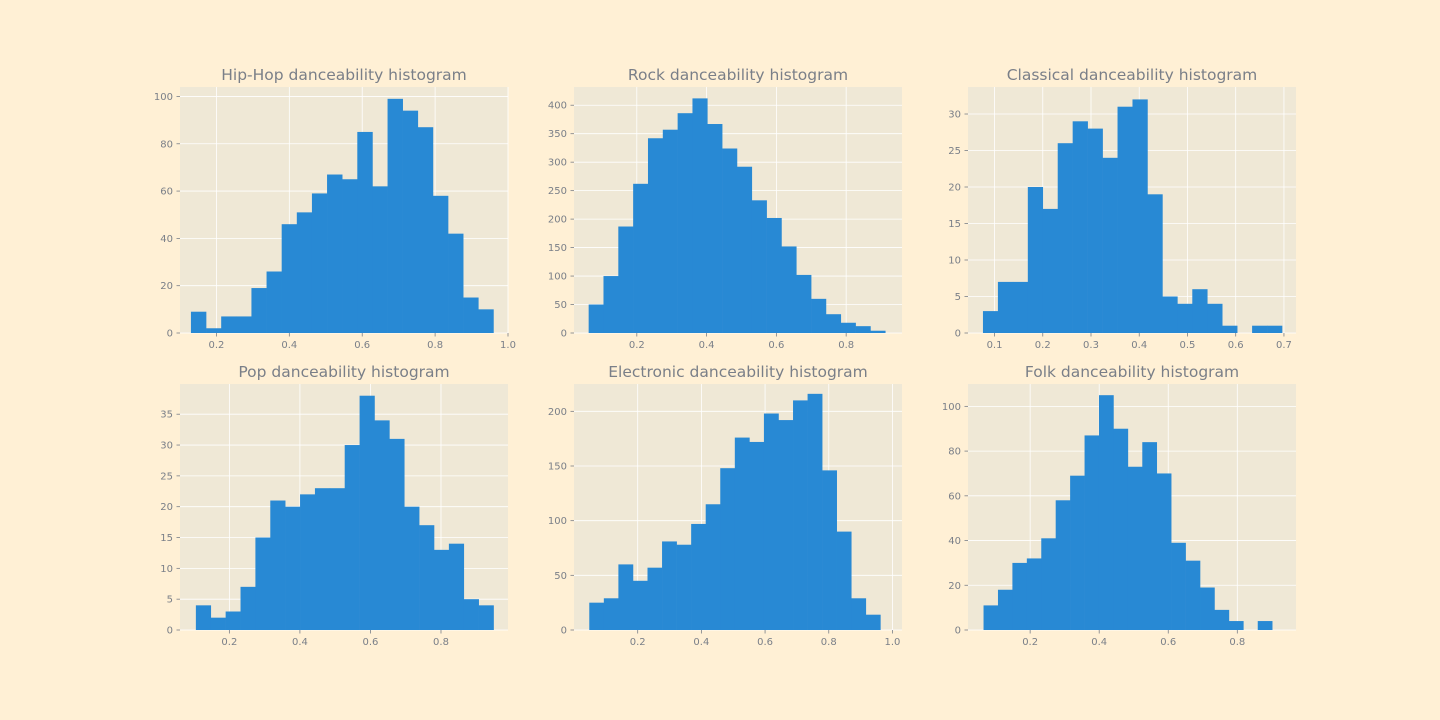  Describe the element at coordinates (995, 345) in the screenshot. I see `x-tick-label: 0.1` at that location.